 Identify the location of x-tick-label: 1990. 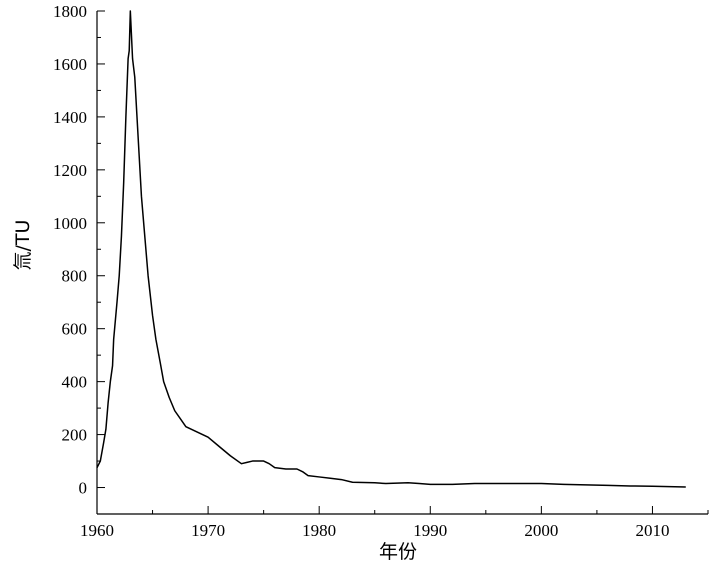
(430, 530).